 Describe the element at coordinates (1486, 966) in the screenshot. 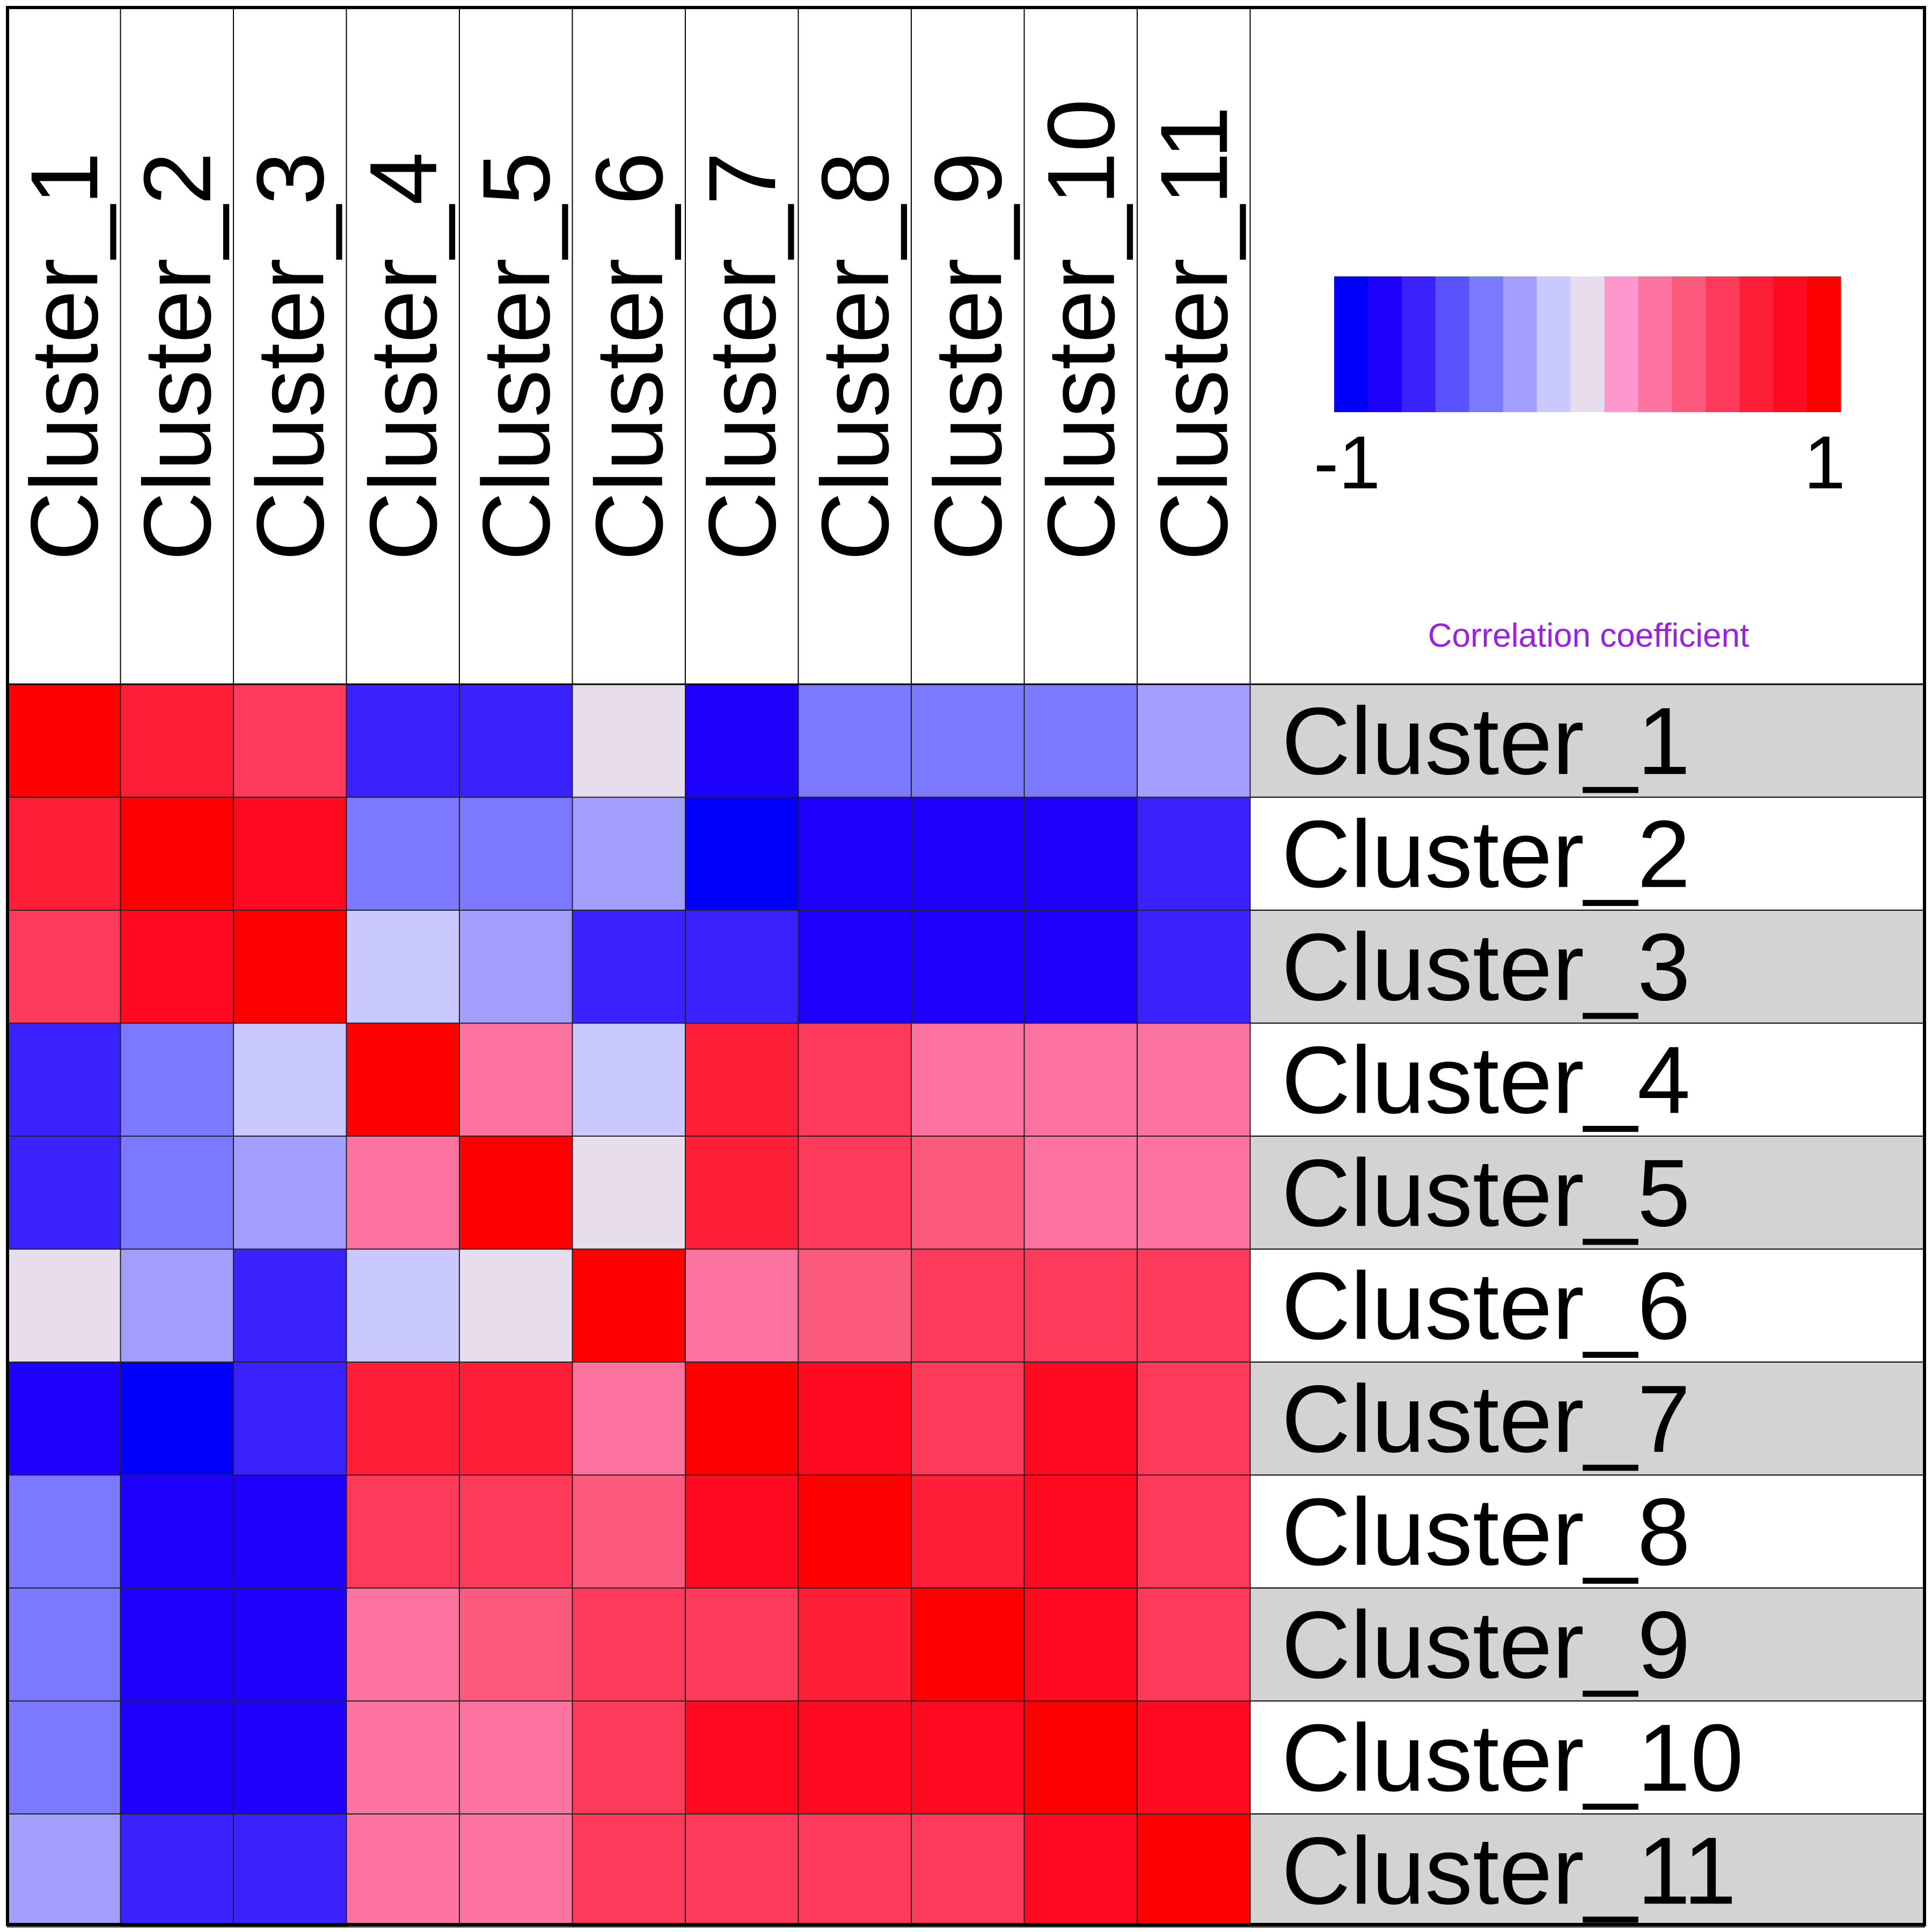

I see `row-label: Cluster_3` at that location.